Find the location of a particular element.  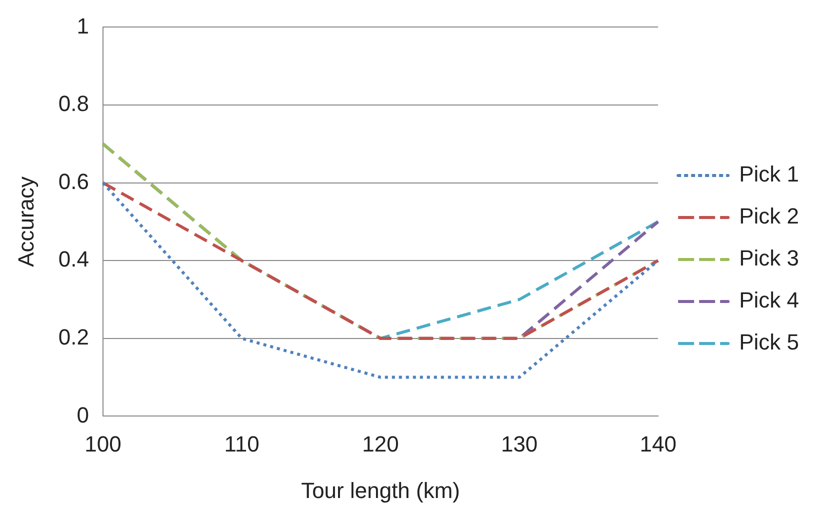

x-tick-label: 100 is located at coordinates (103, 443).